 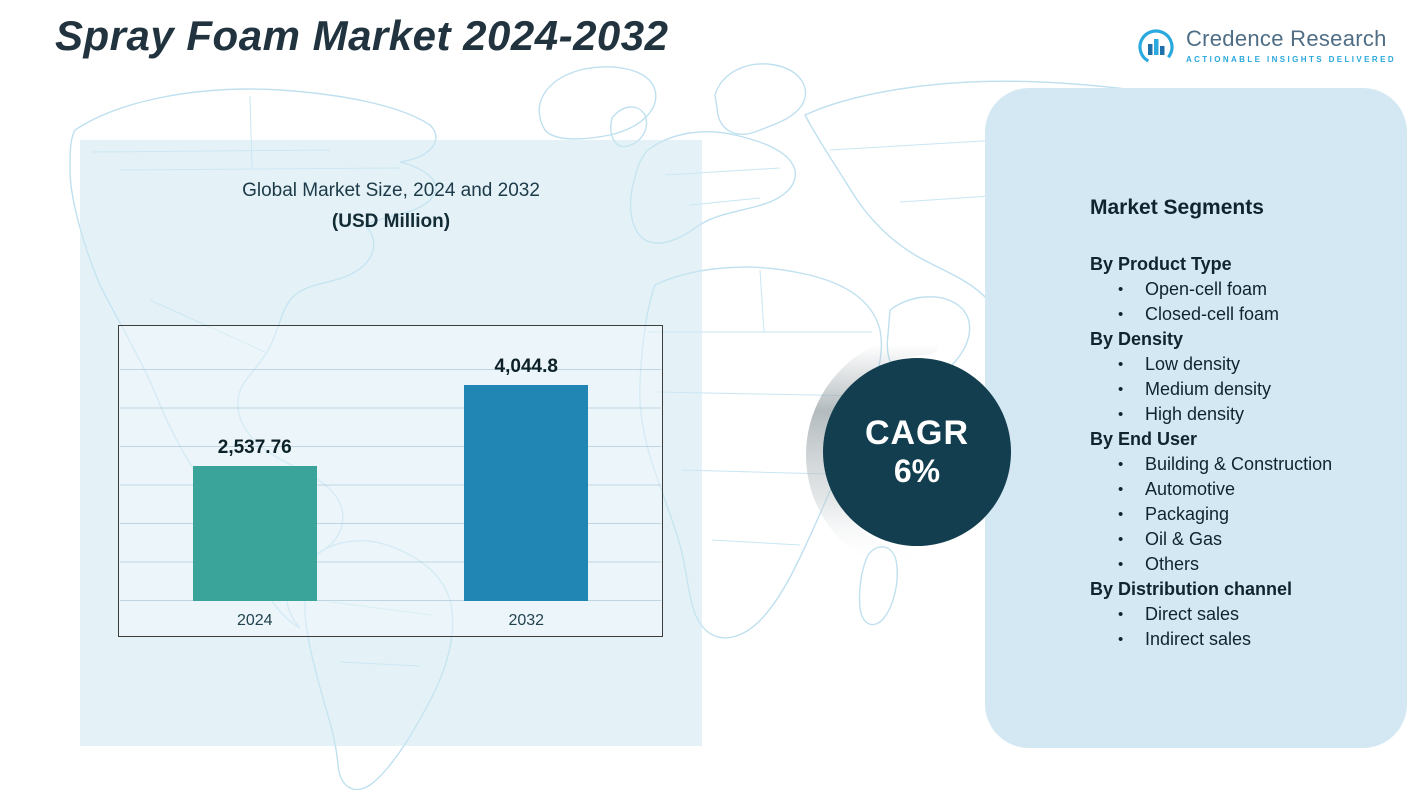 What do you see at coordinates (1191, 589) in the screenshot?
I see `segment-group-label: By Distribution channel` at bounding box center [1191, 589].